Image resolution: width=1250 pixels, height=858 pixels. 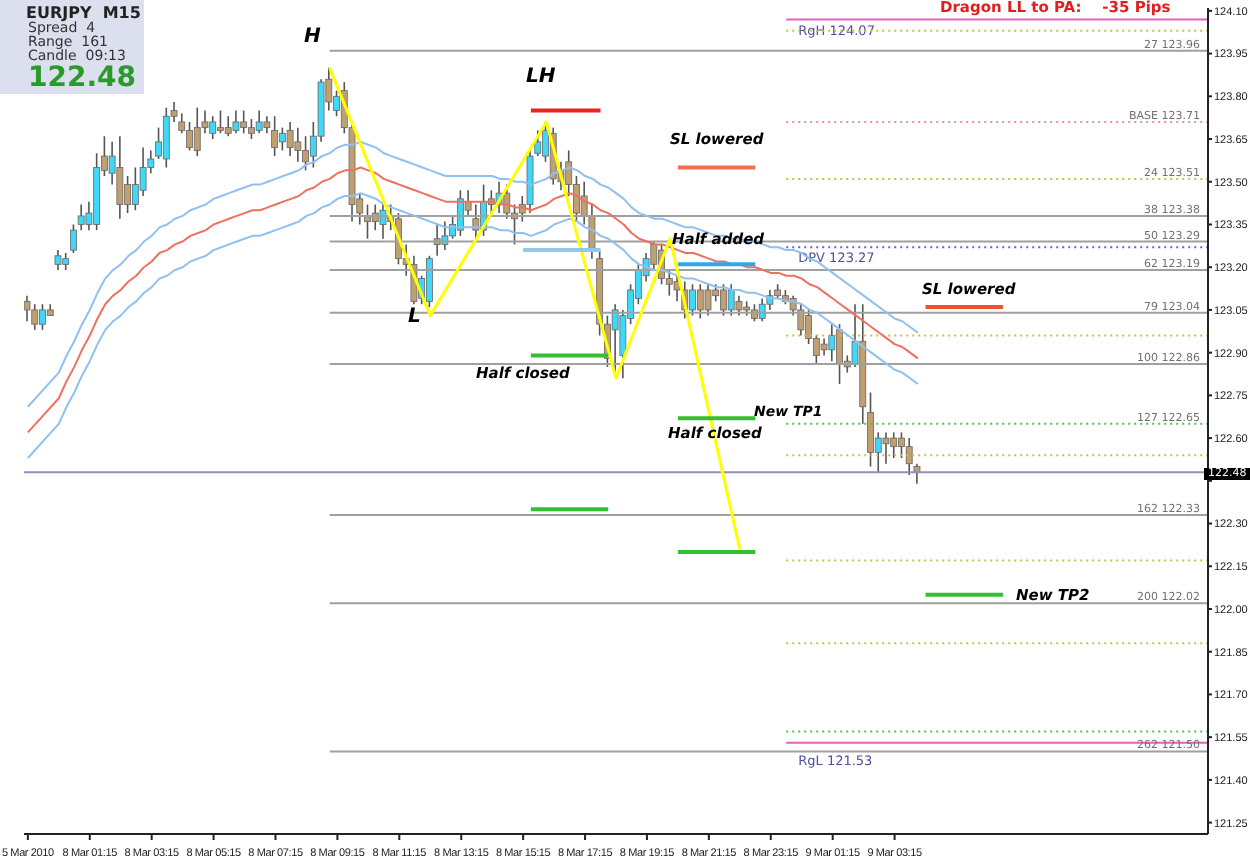 I want to click on annotation: L, so click(x=414, y=317).